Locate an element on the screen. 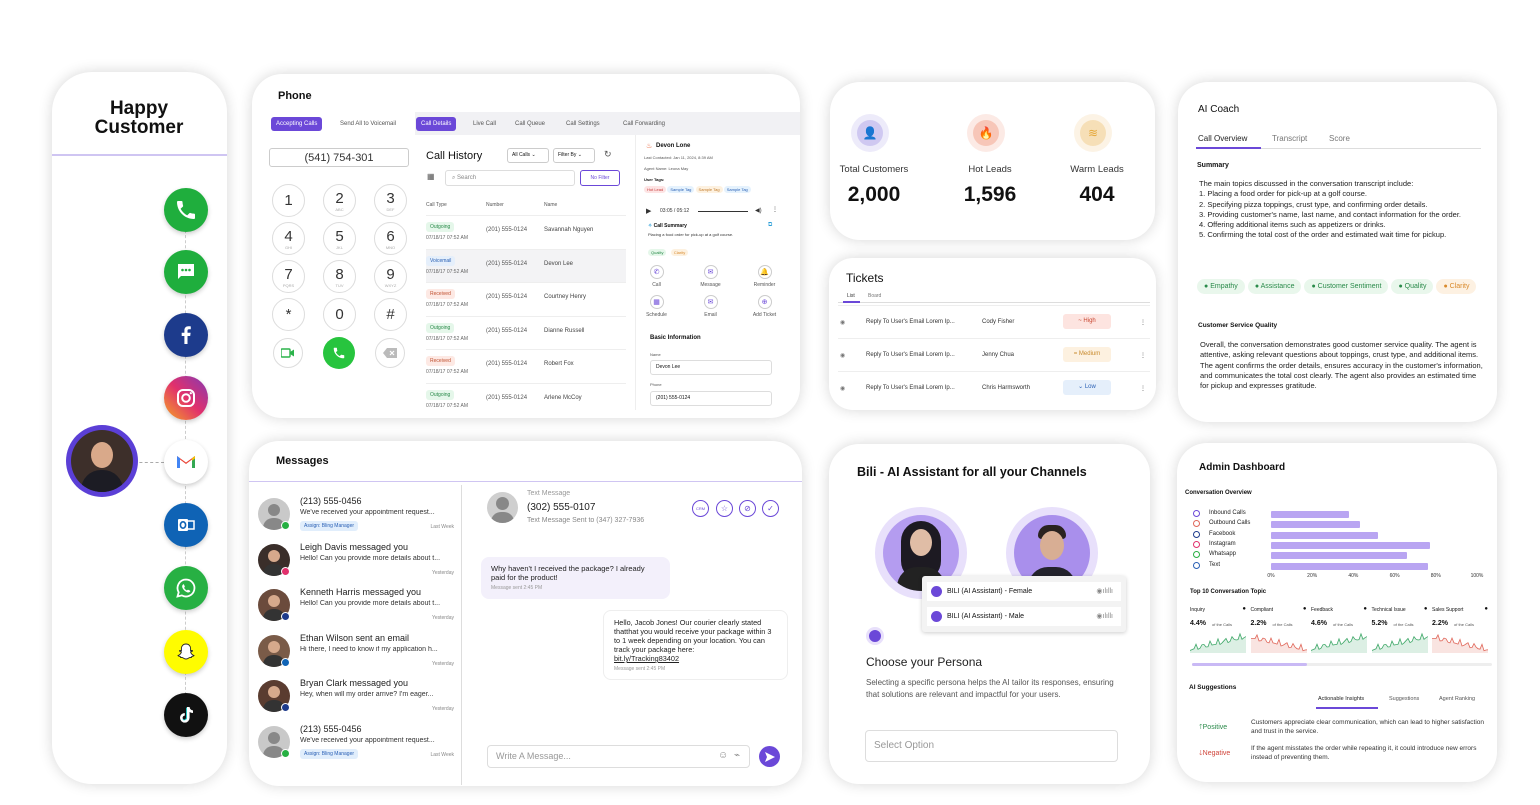 The image size is (1540, 805). tab-agent-ranking: Agent Ranking is located at coordinates (1457, 699).